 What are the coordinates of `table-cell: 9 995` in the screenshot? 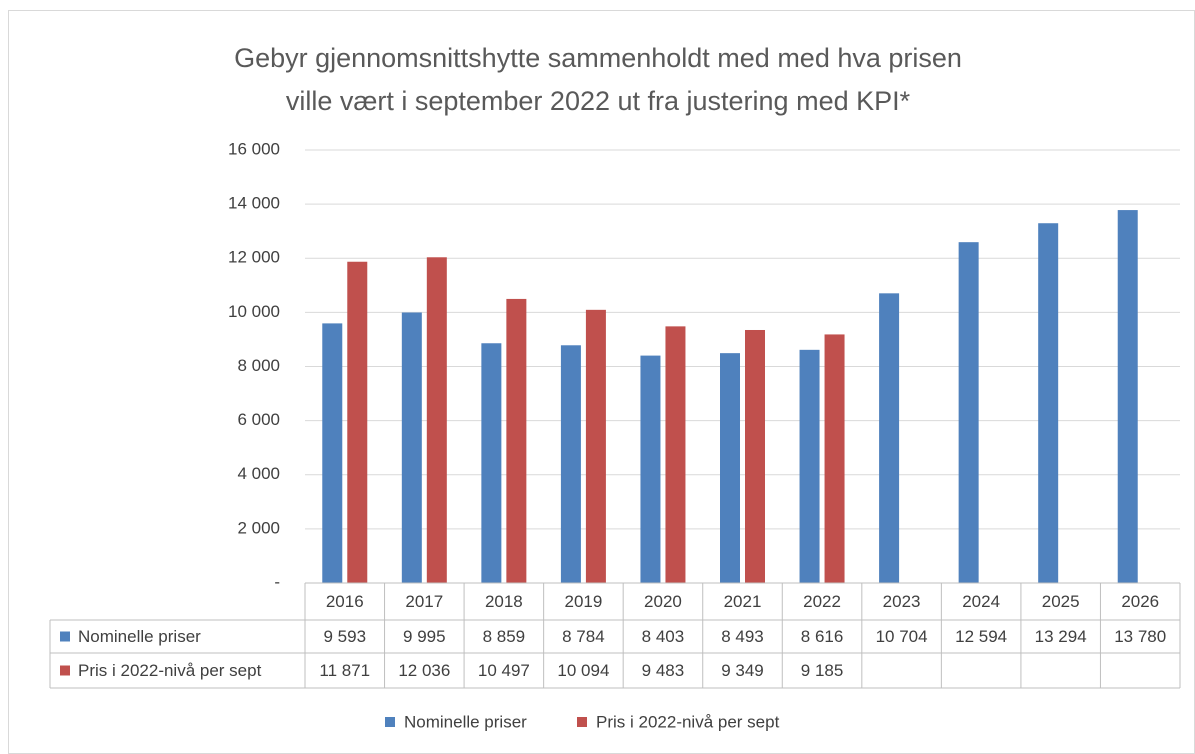 It's located at (424, 636).